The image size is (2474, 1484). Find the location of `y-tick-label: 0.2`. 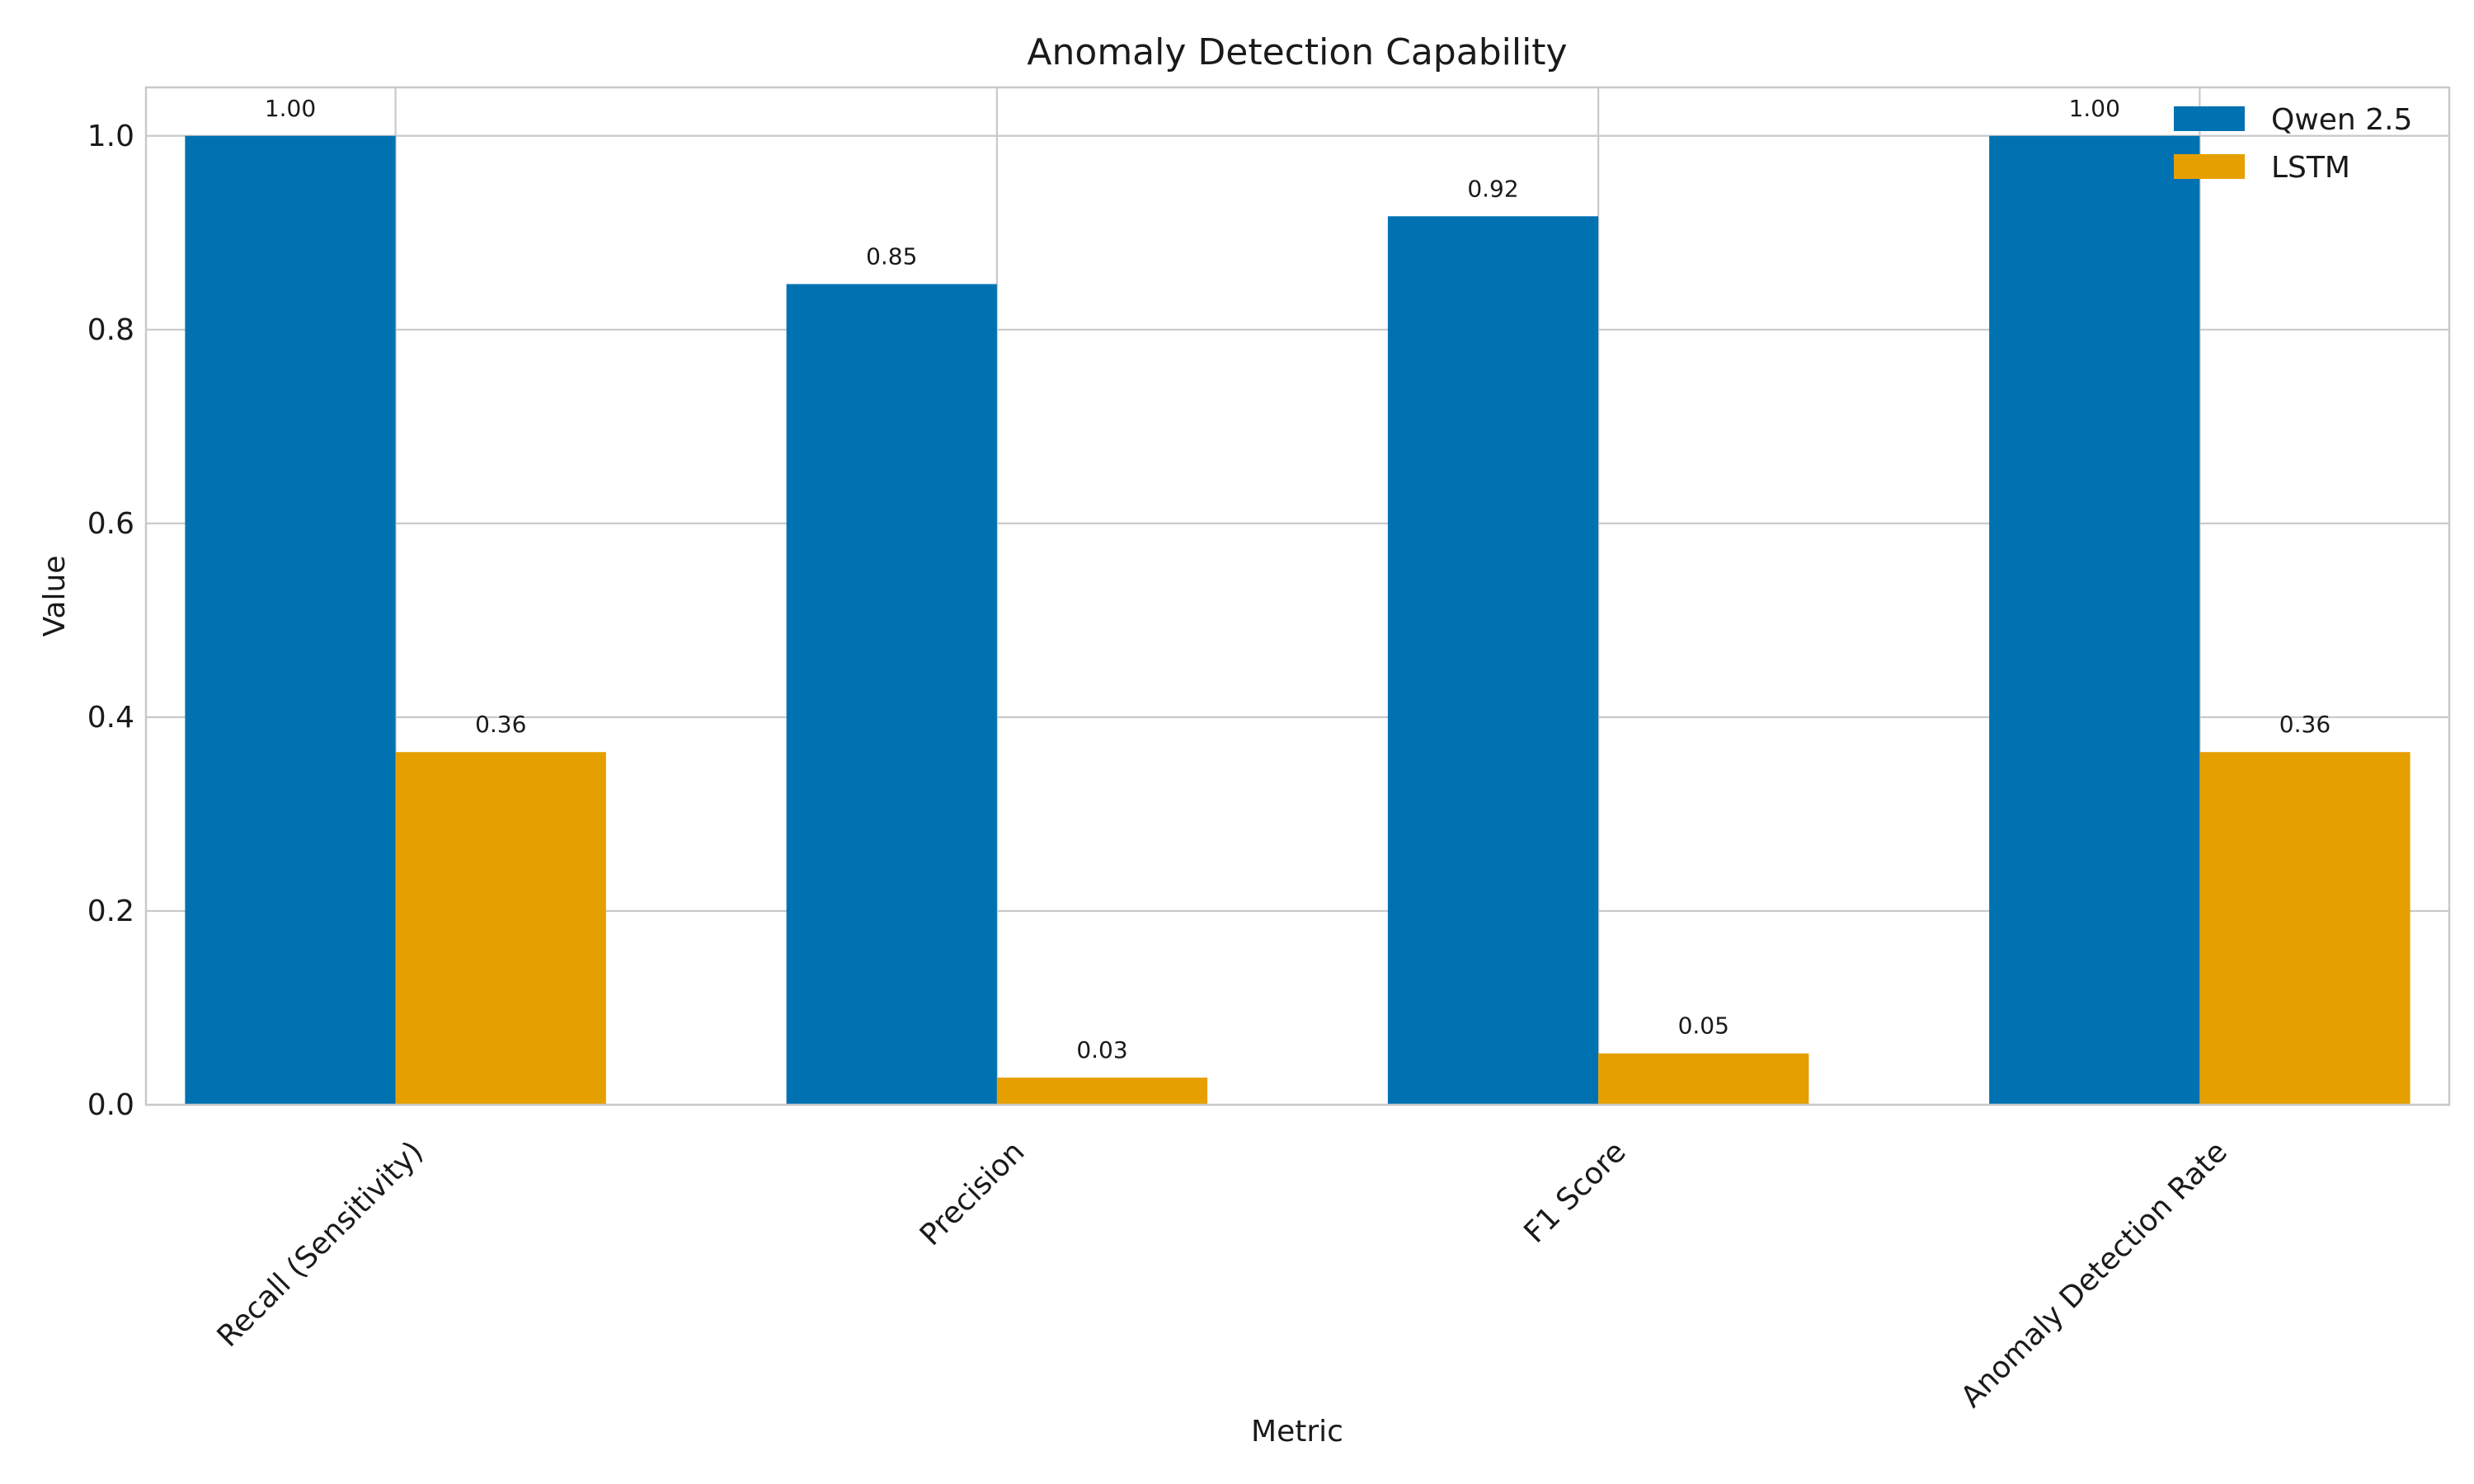

y-tick-label: 0.2 is located at coordinates (110, 911).